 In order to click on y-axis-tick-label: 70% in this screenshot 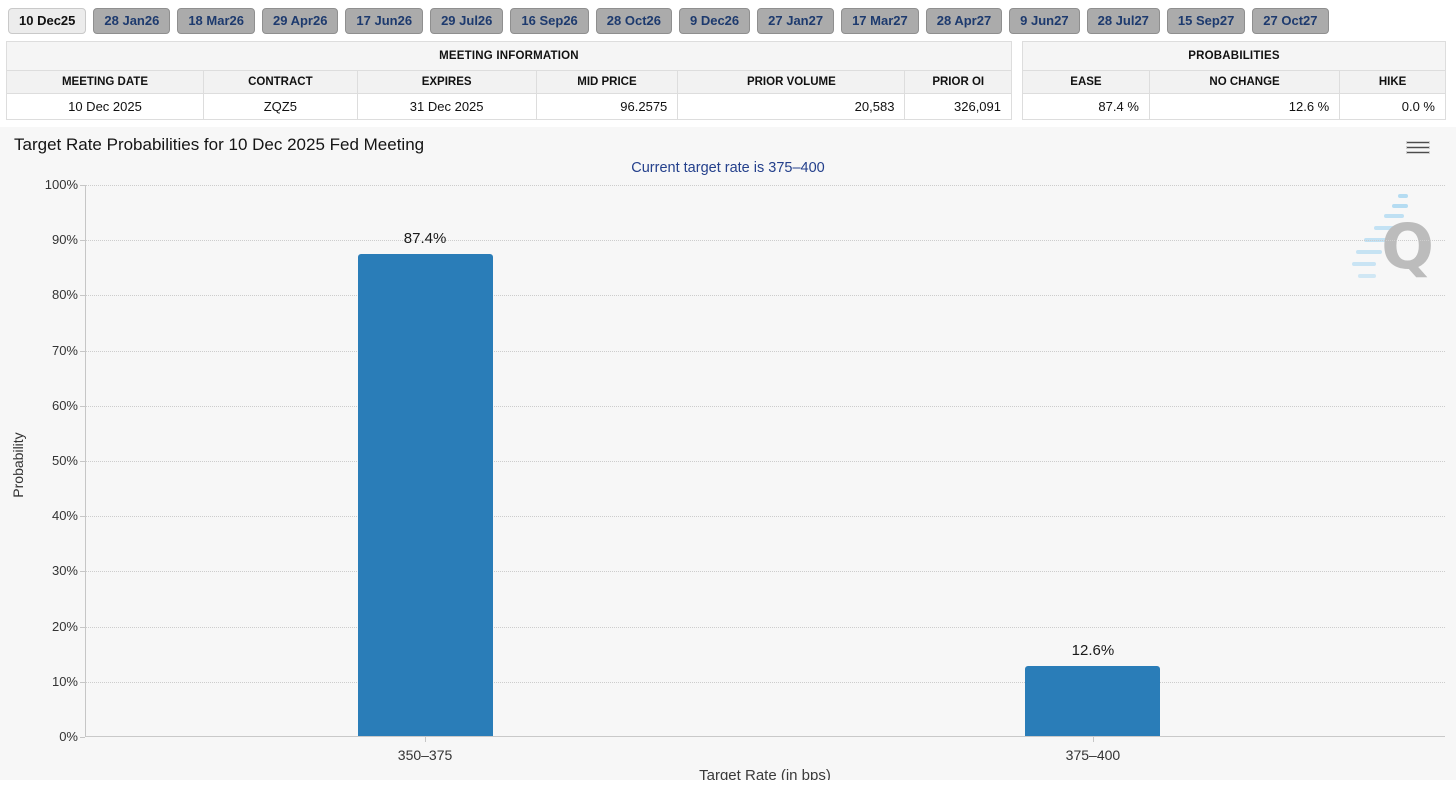, I will do `click(64, 350)`.